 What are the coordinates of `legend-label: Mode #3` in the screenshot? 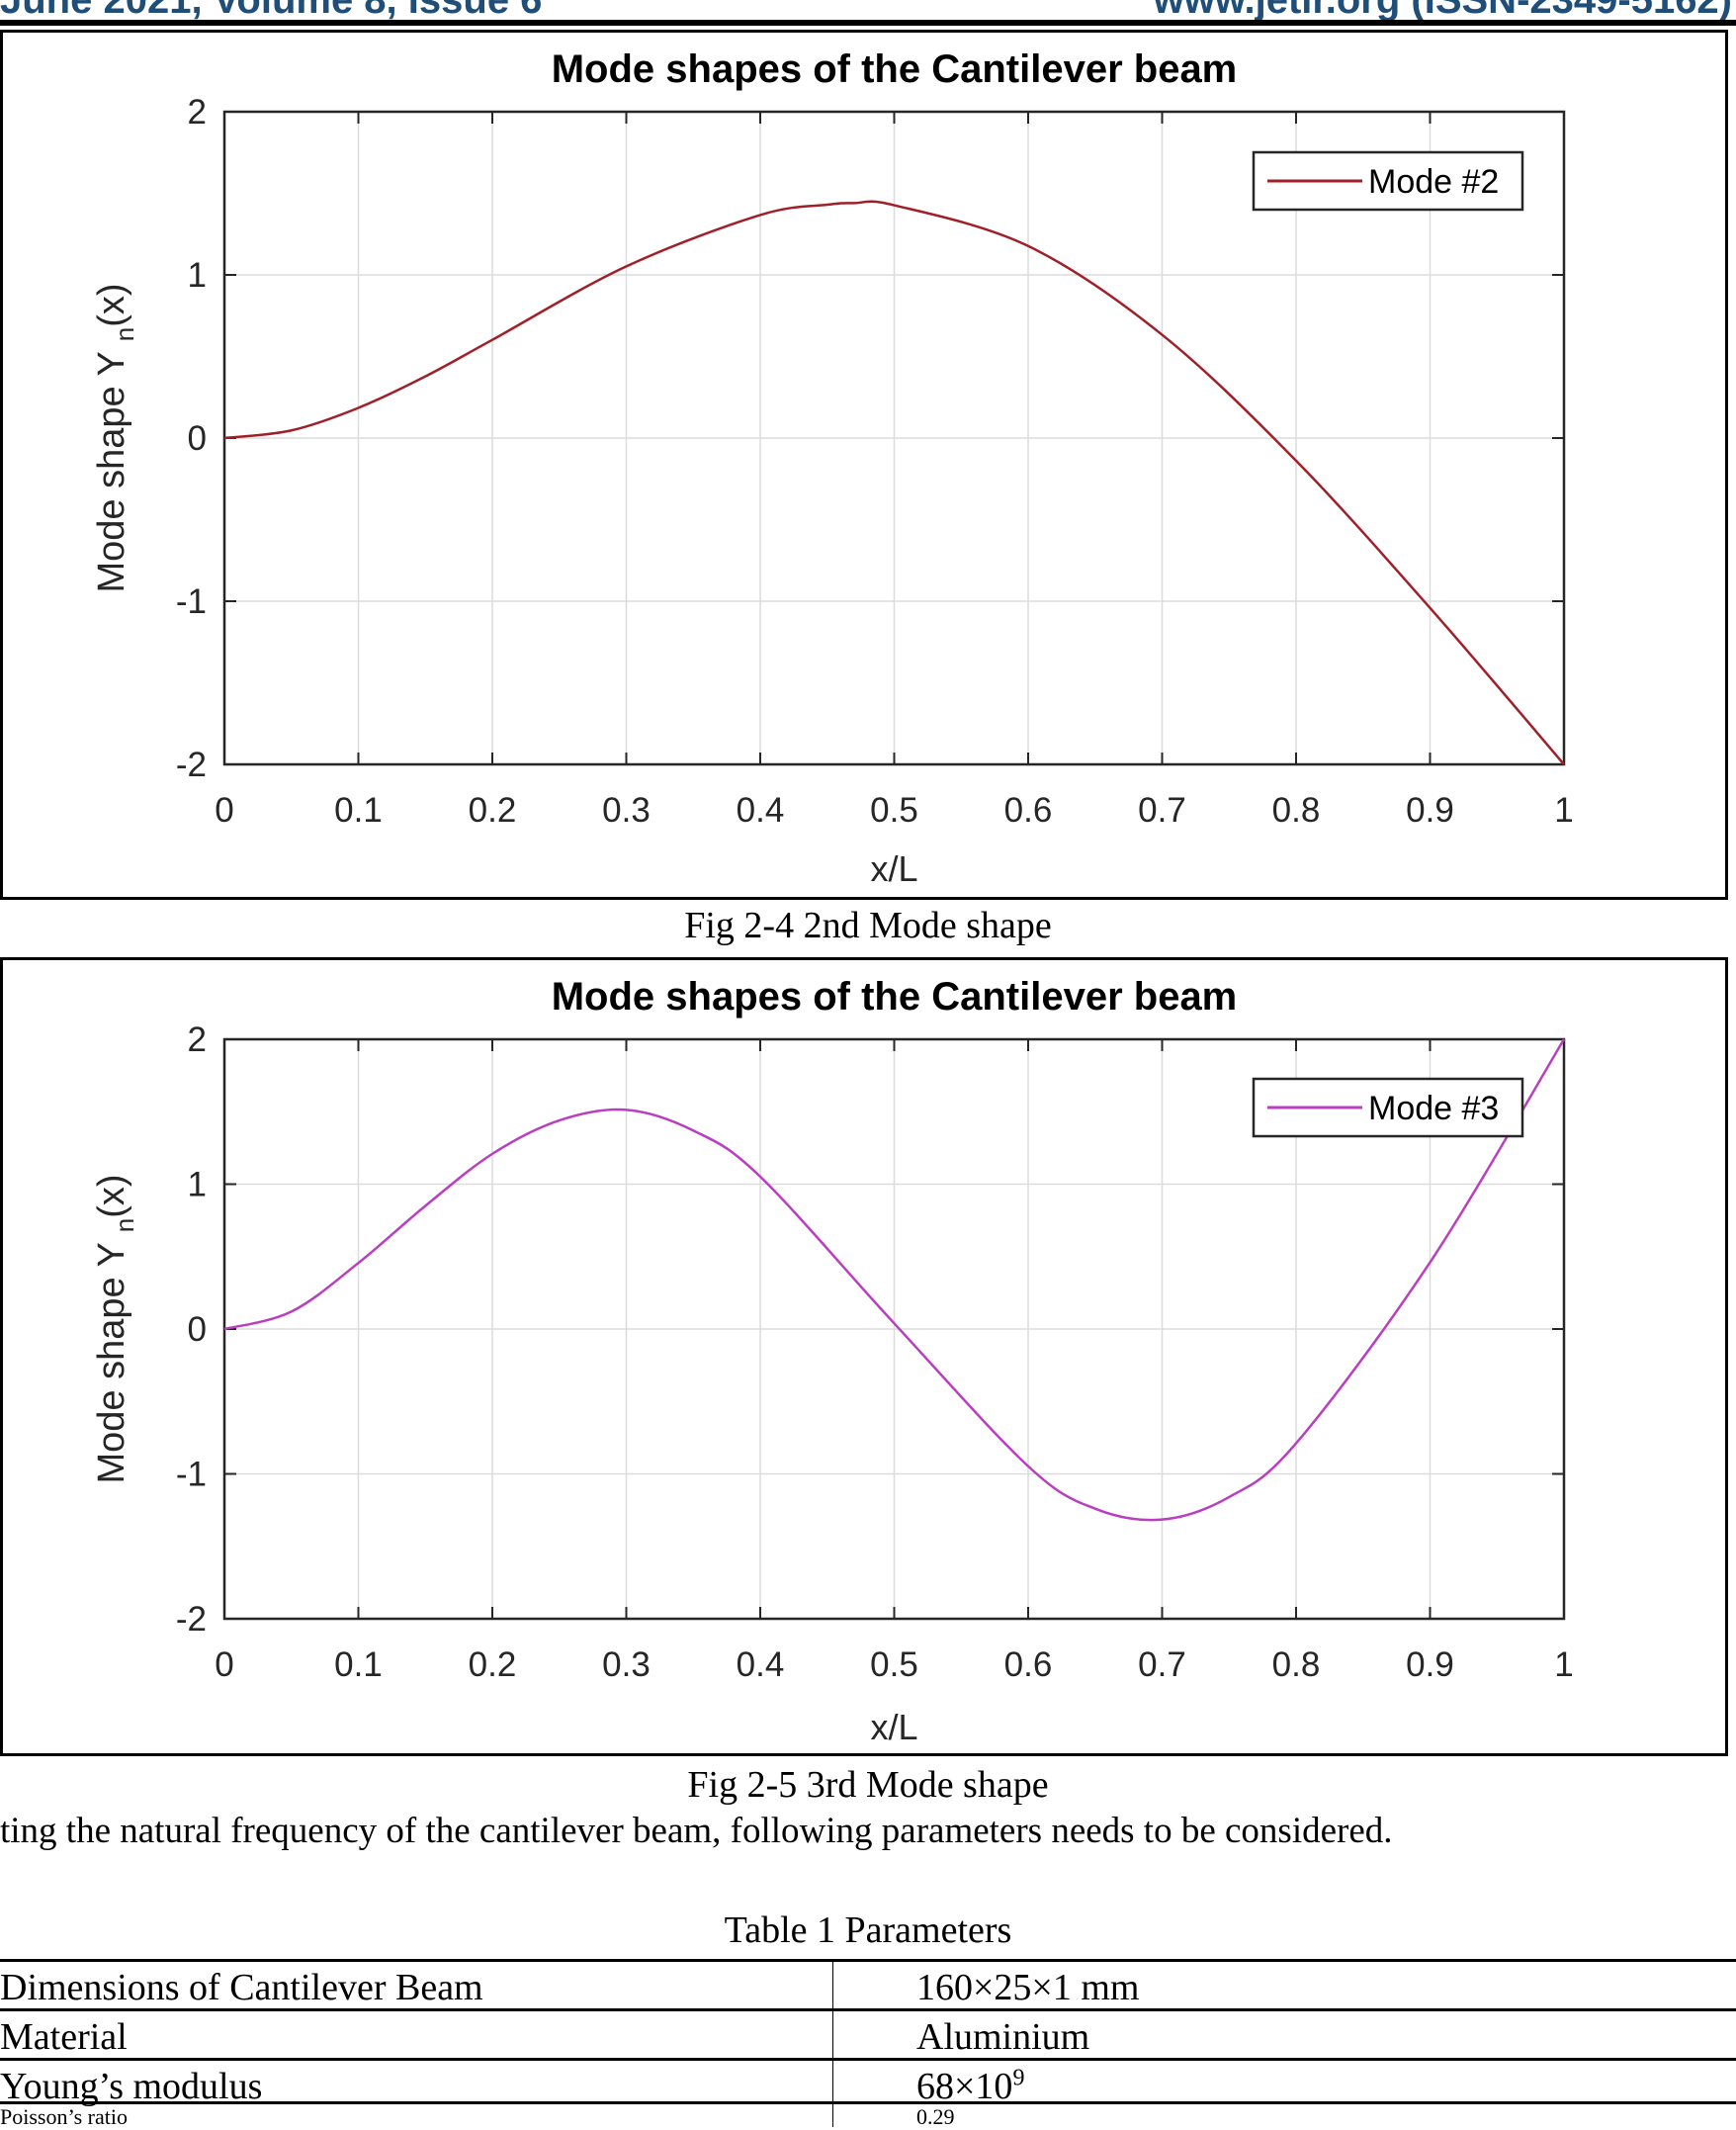 It's located at (1433, 1108).